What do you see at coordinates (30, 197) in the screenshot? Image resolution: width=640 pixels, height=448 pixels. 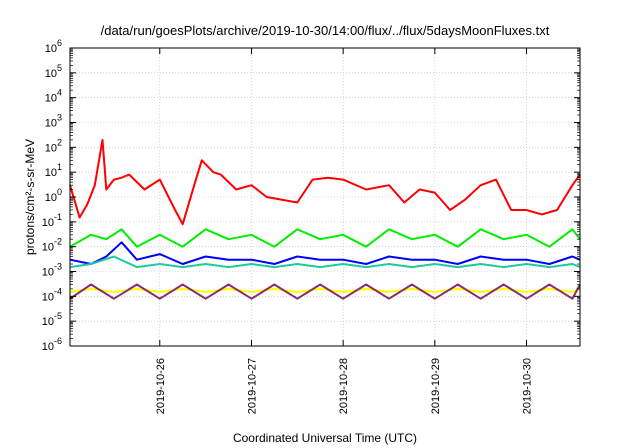 I see `y-axis-label: protons/cm²-s-sr-MeV` at bounding box center [30, 197].